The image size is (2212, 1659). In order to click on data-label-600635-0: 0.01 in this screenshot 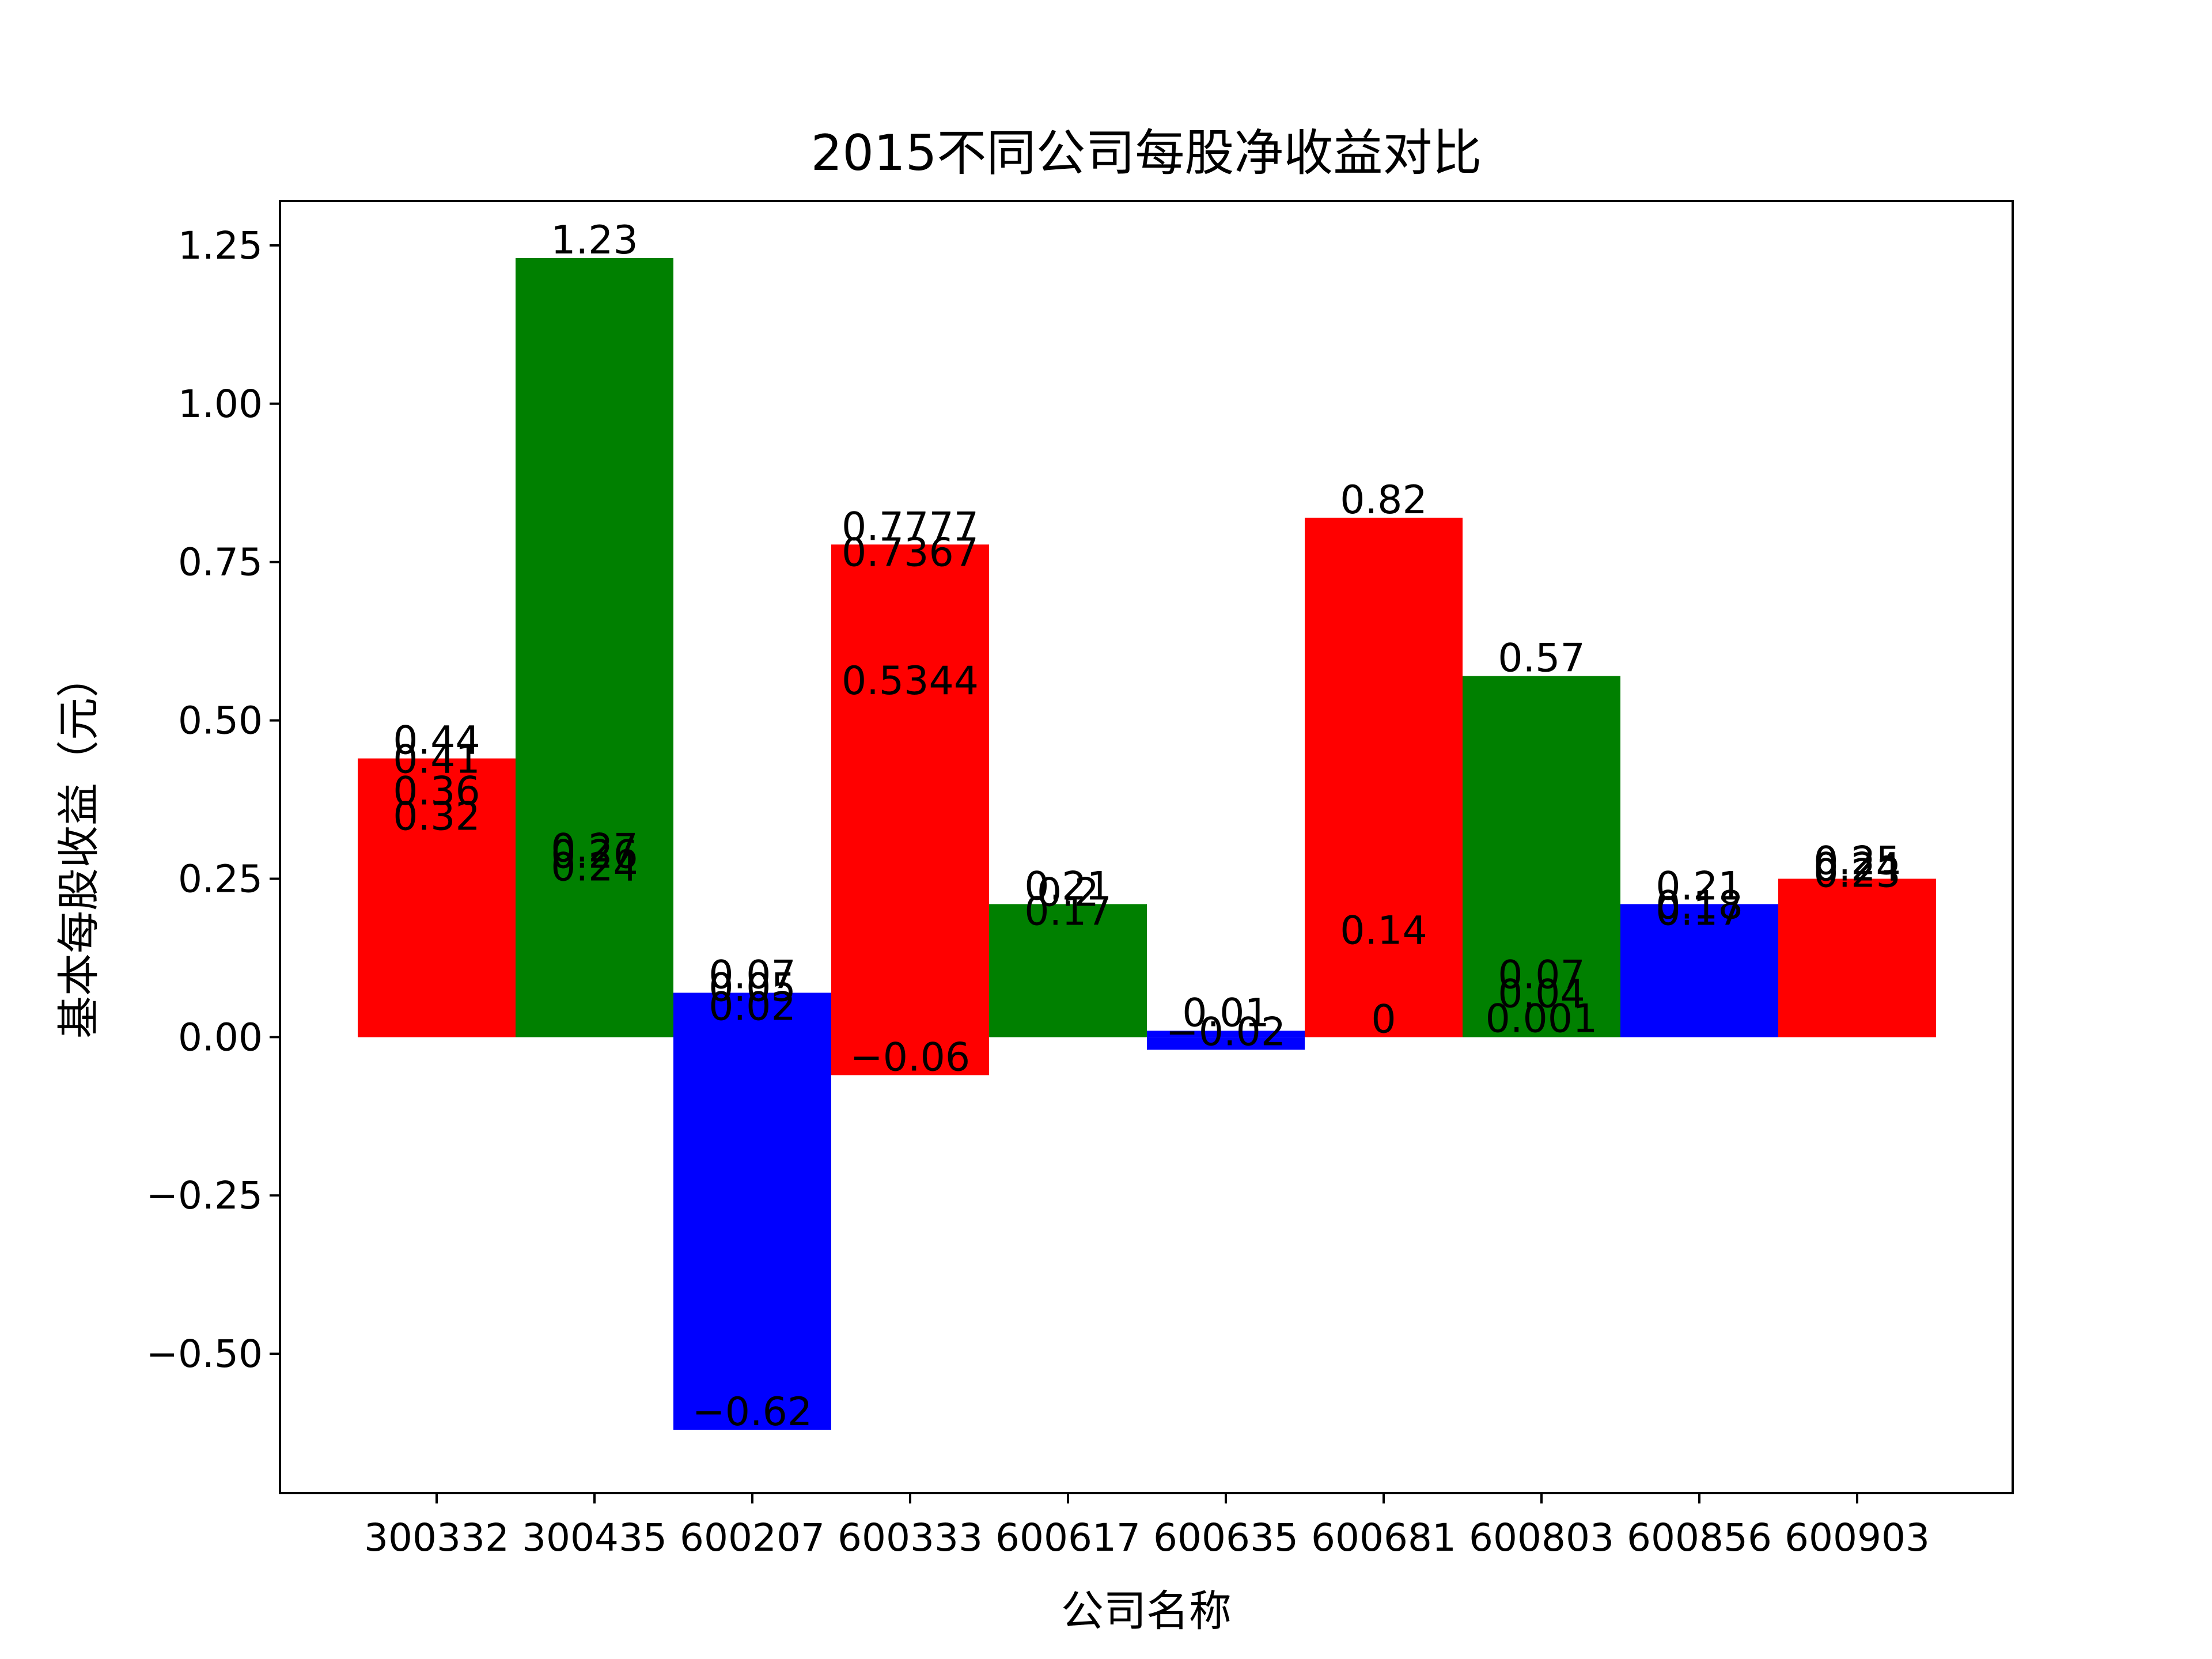, I will do `click(1225, 1013)`.